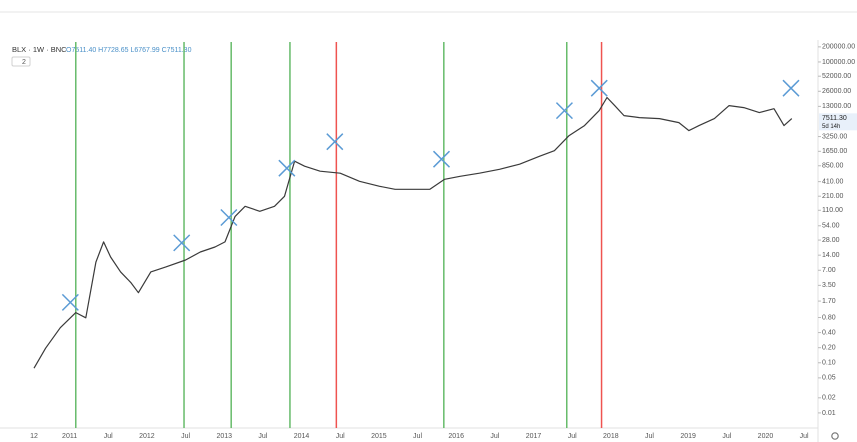  What do you see at coordinates (829, 317) in the screenshot?
I see `y-tick-label: 0.80` at bounding box center [829, 317].